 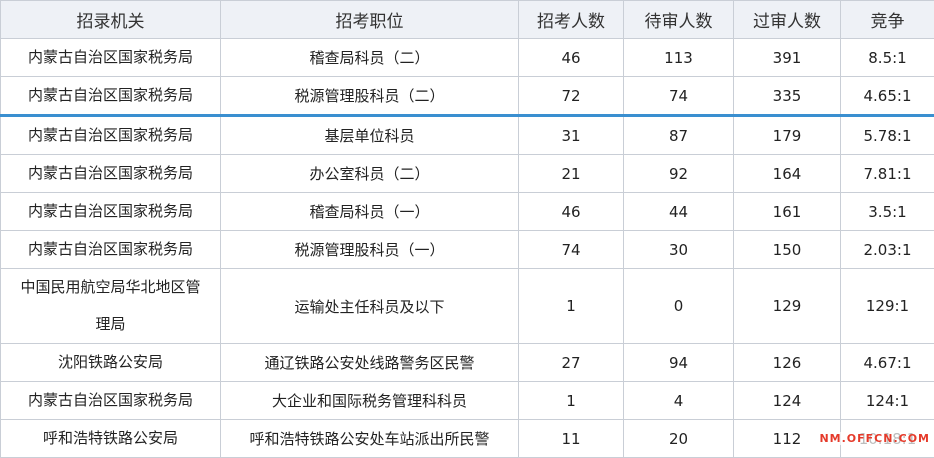 What do you see at coordinates (679, 58) in the screenshot?
I see `table-cell: 113` at bounding box center [679, 58].